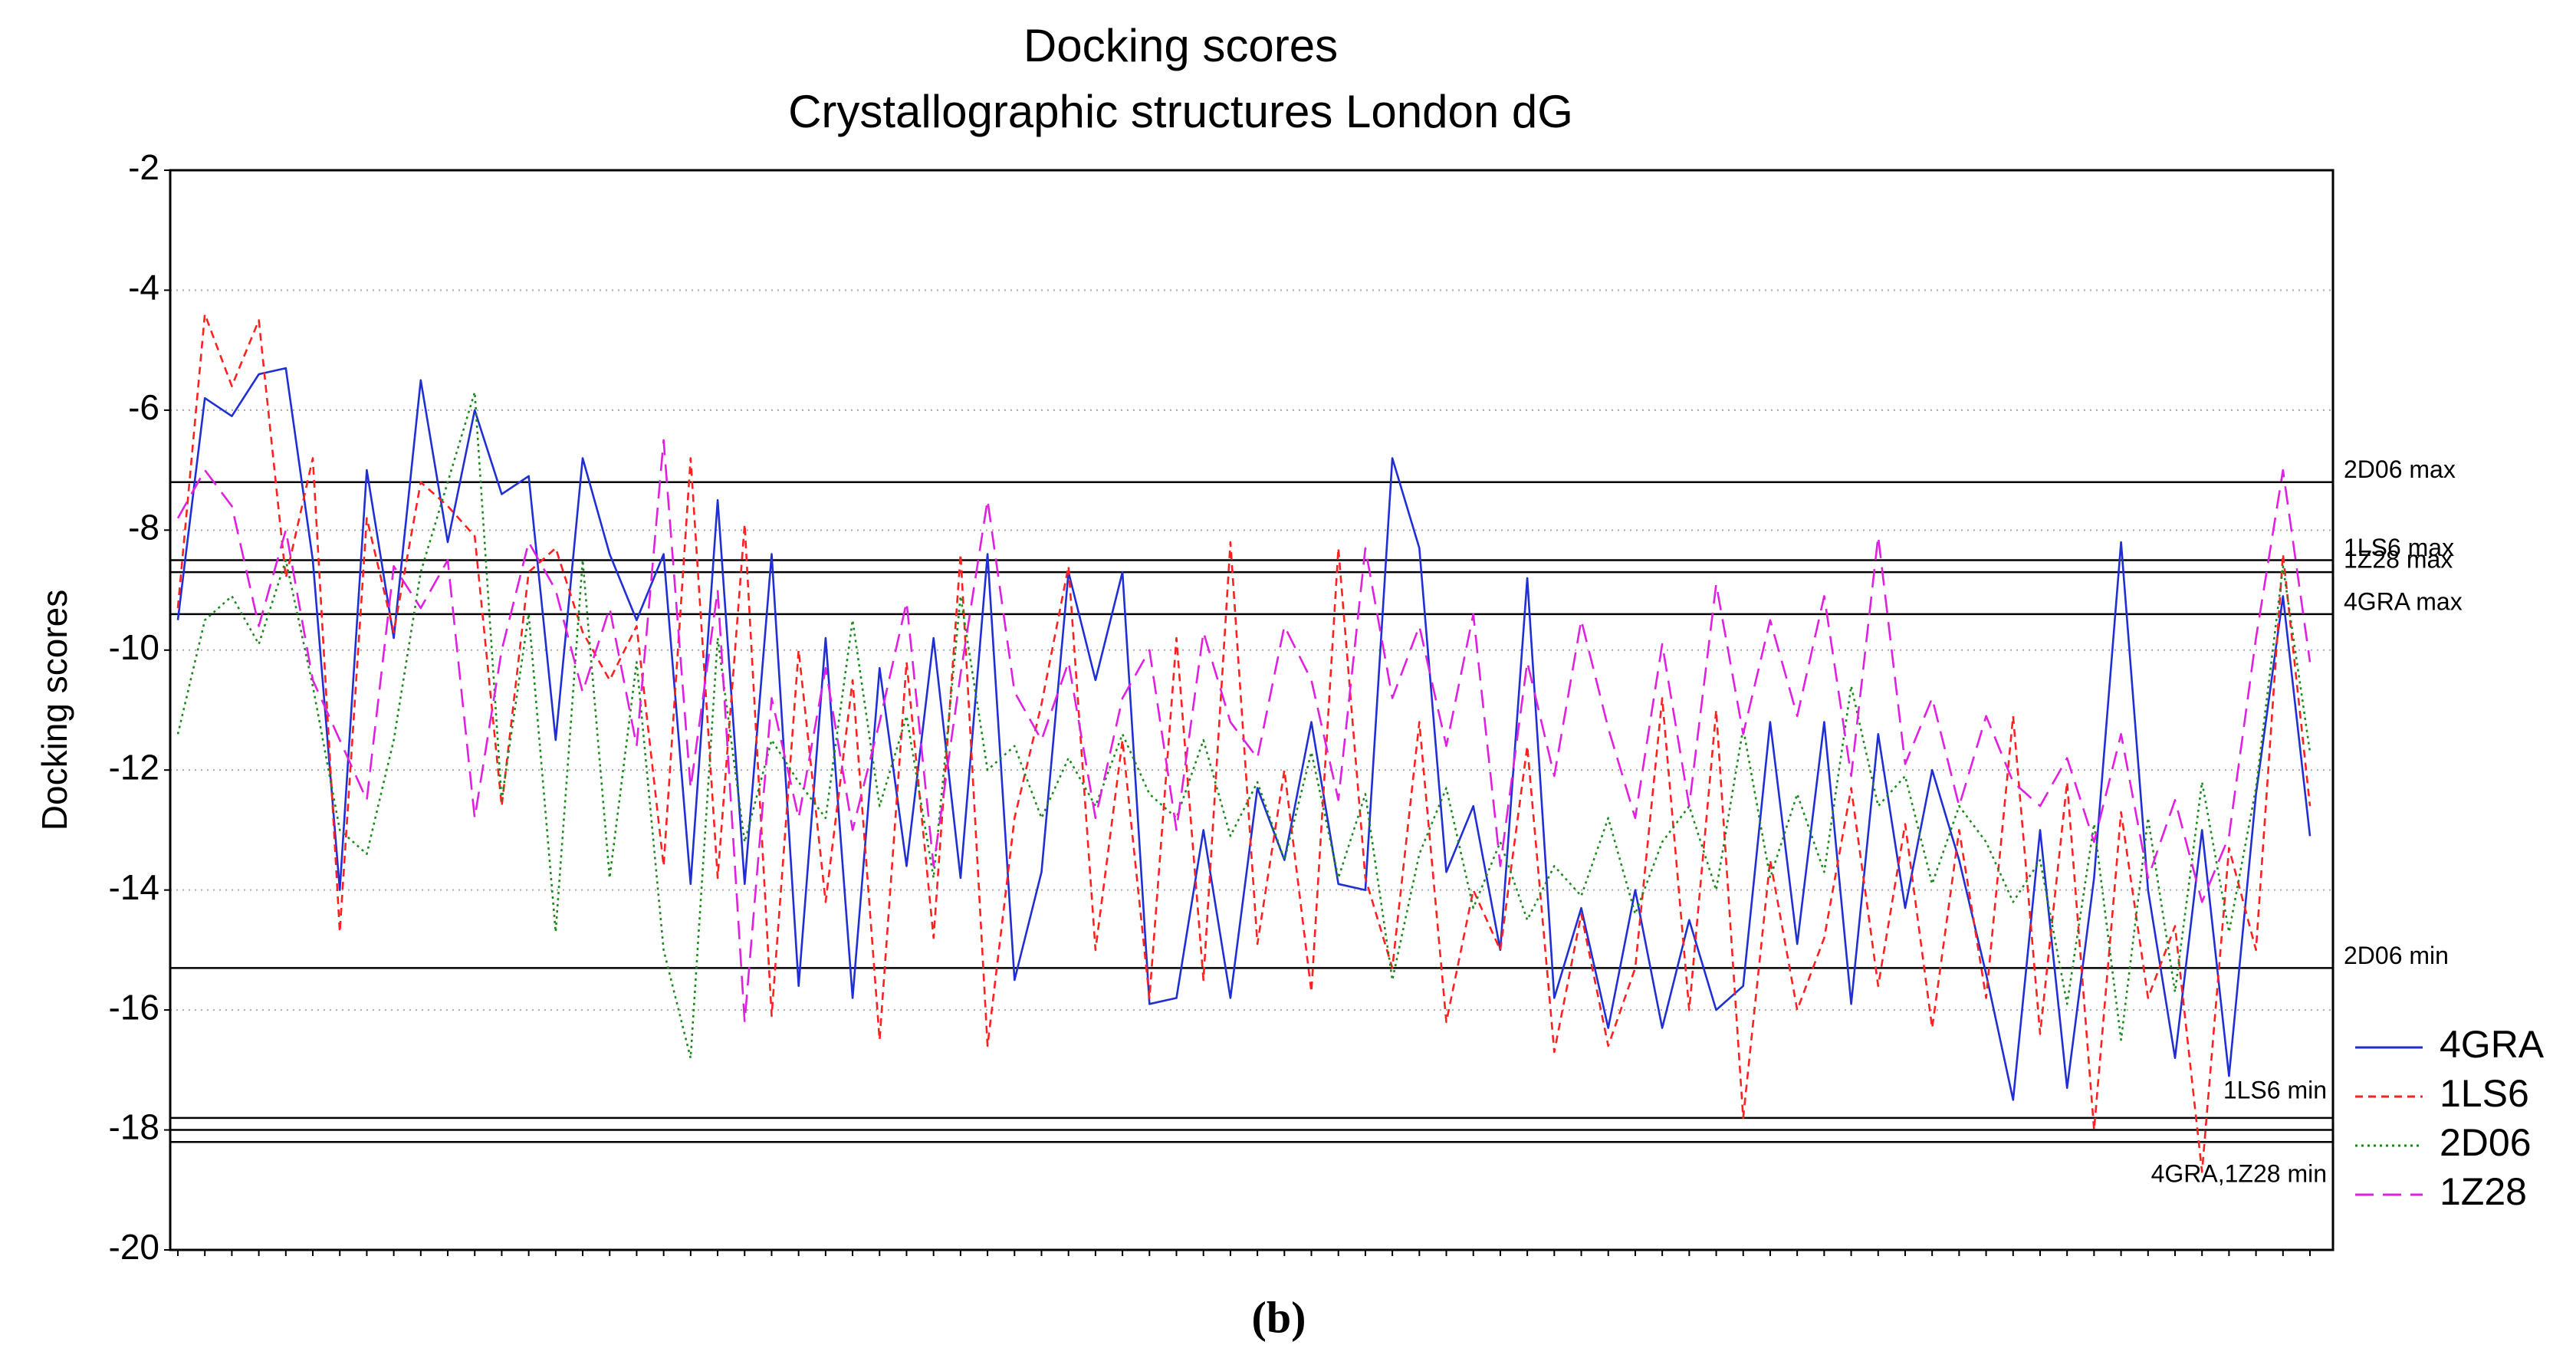  I want to click on y-tick-label: -16, so click(134, 1007).